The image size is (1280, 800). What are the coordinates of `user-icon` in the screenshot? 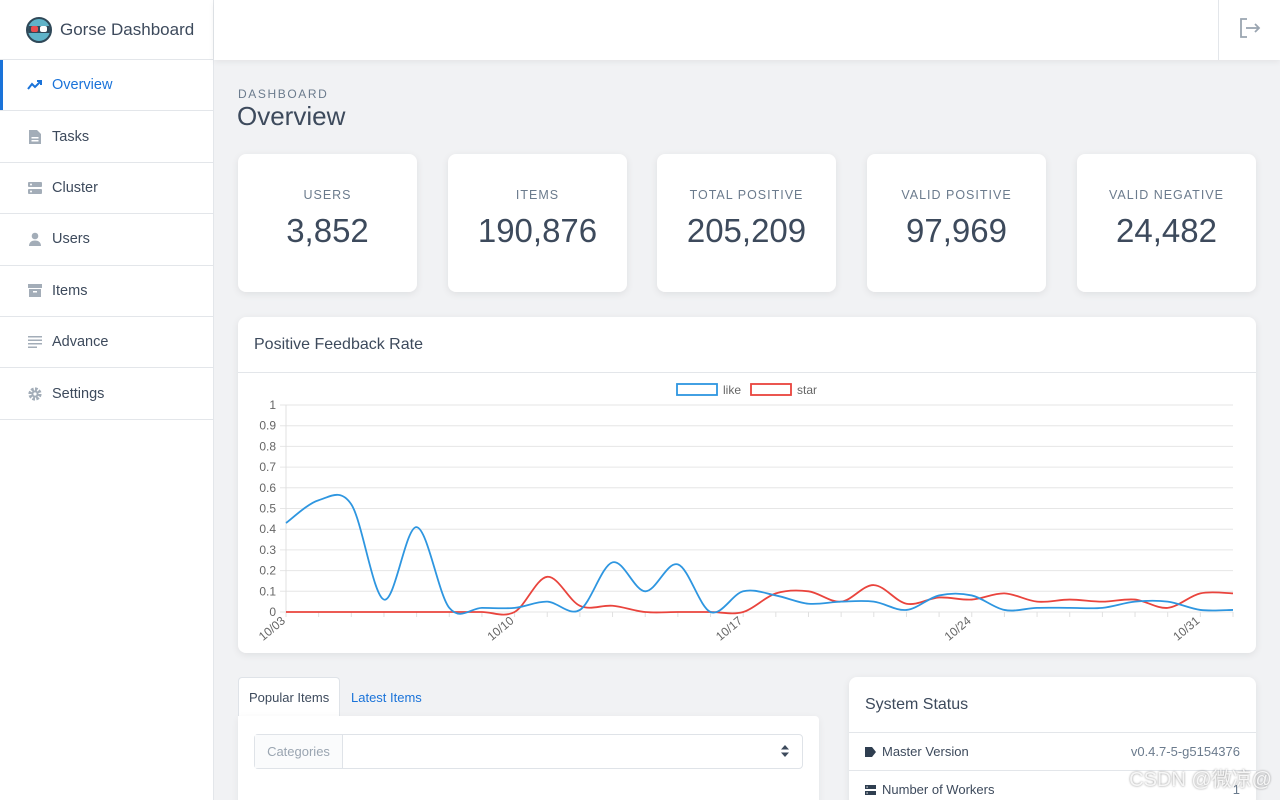 It's located at (35, 239).